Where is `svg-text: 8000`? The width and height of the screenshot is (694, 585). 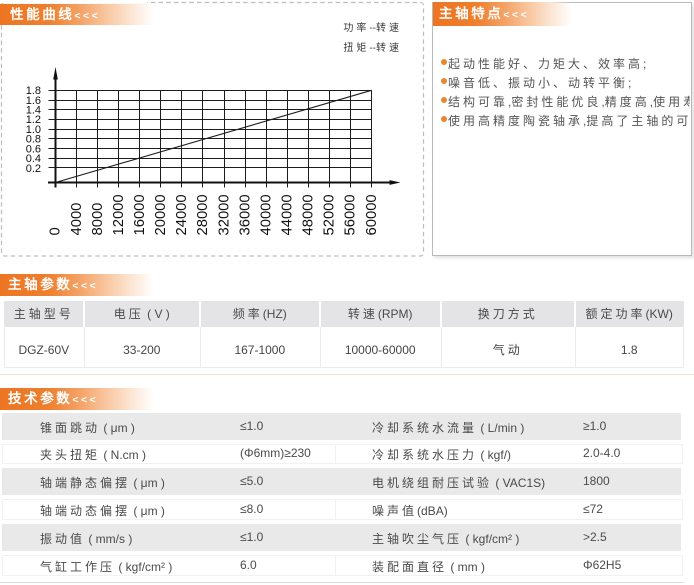 svg-text: 8000 is located at coordinates (98, 219).